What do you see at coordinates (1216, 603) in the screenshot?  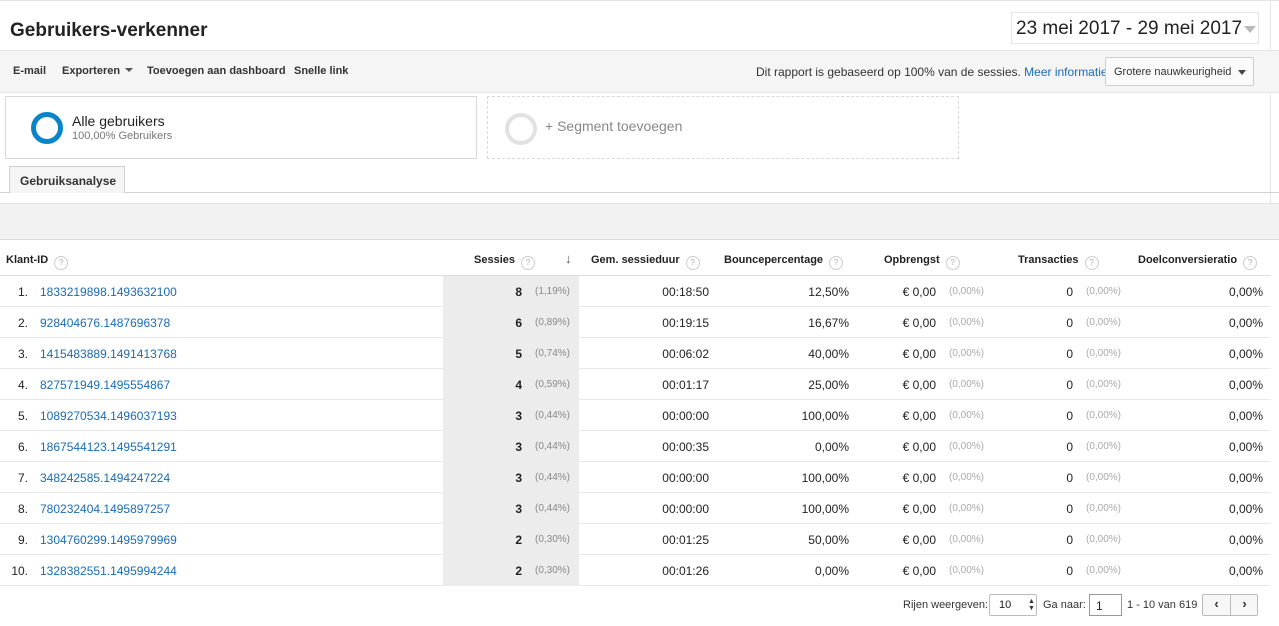 I see `previous-page-button: ‹` at bounding box center [1216, 603].